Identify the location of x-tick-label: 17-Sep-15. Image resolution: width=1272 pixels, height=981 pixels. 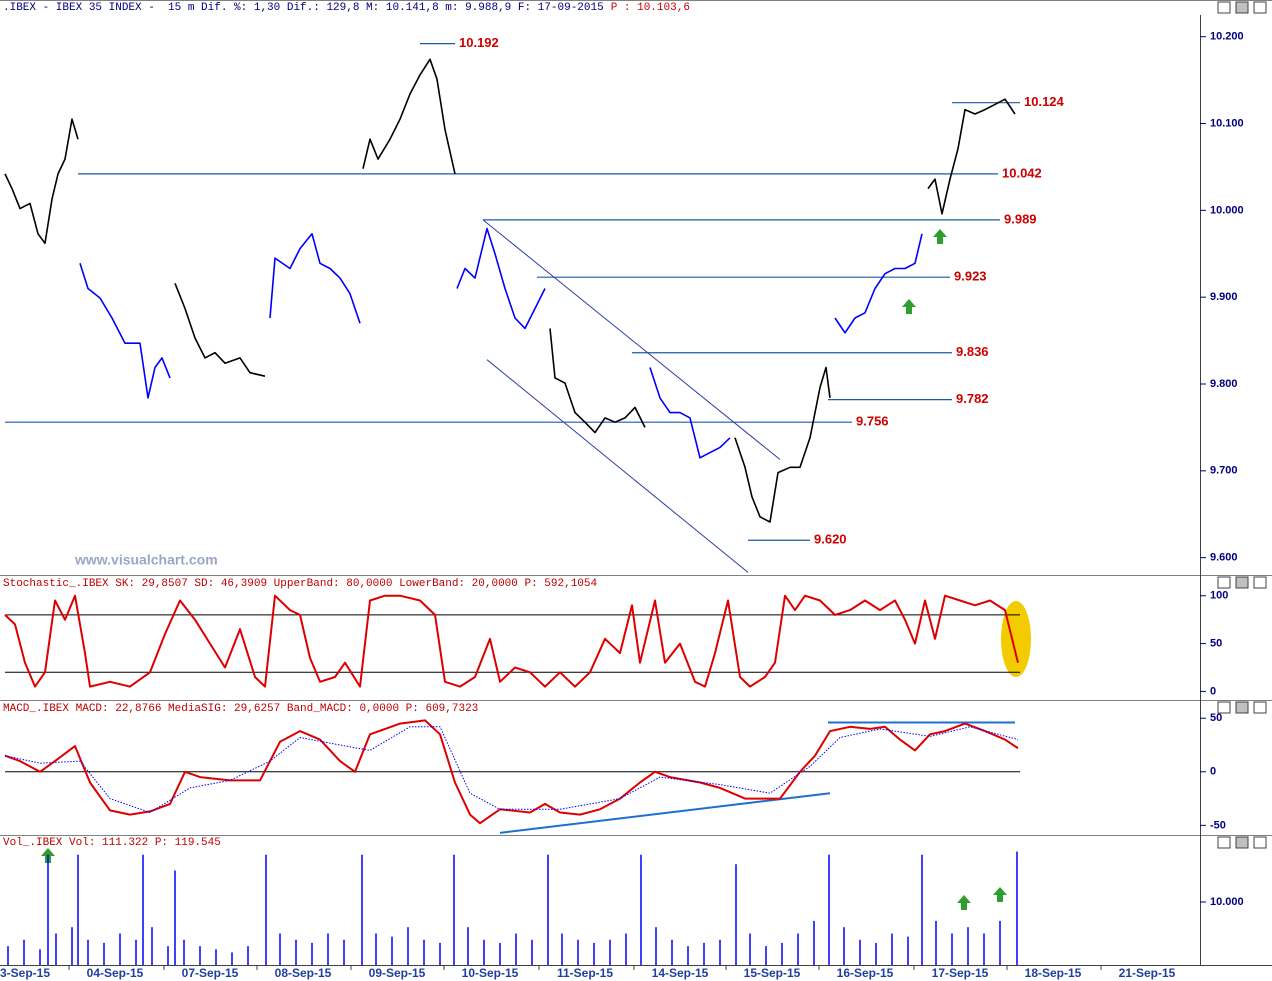
(960, 973).